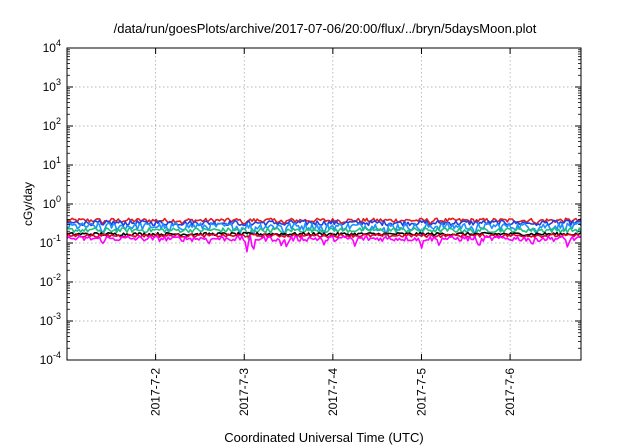 The height and width of the screenshot is (448, 640). Describe the element at coordinates (421, 392) in the screenshot. I see `x-tick-label: 2017-7-5` at that location.